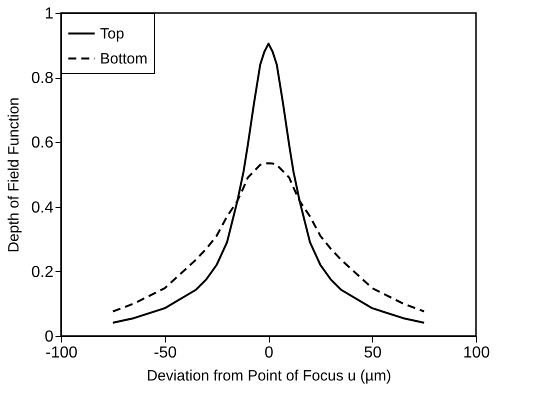  What do you see at coordinates (165, 353) in the screenshot?
I see `x-tick-label: -50` at bounding box center [165, 353].